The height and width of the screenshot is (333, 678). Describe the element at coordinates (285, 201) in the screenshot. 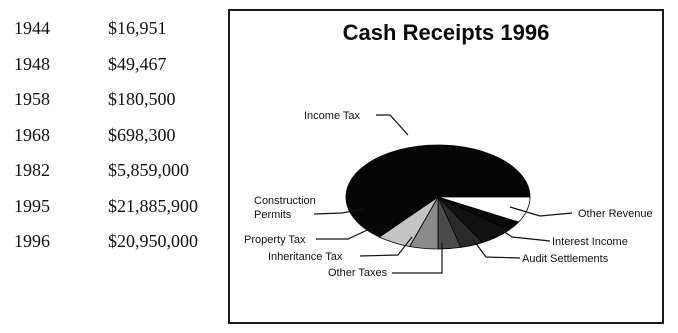

I see `slice-label: Construction` at that location.